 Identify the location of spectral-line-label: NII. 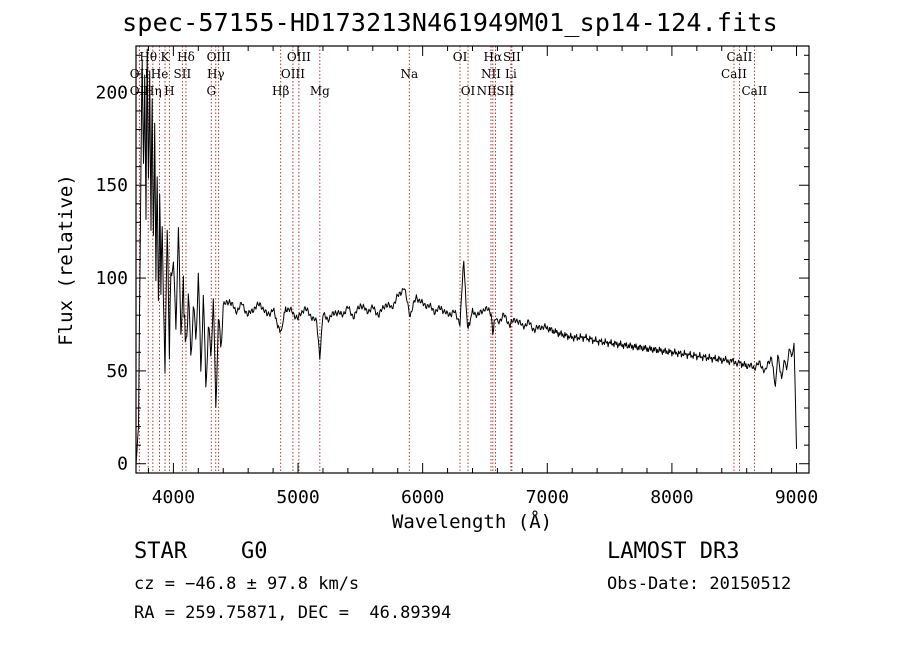
(491, 74).